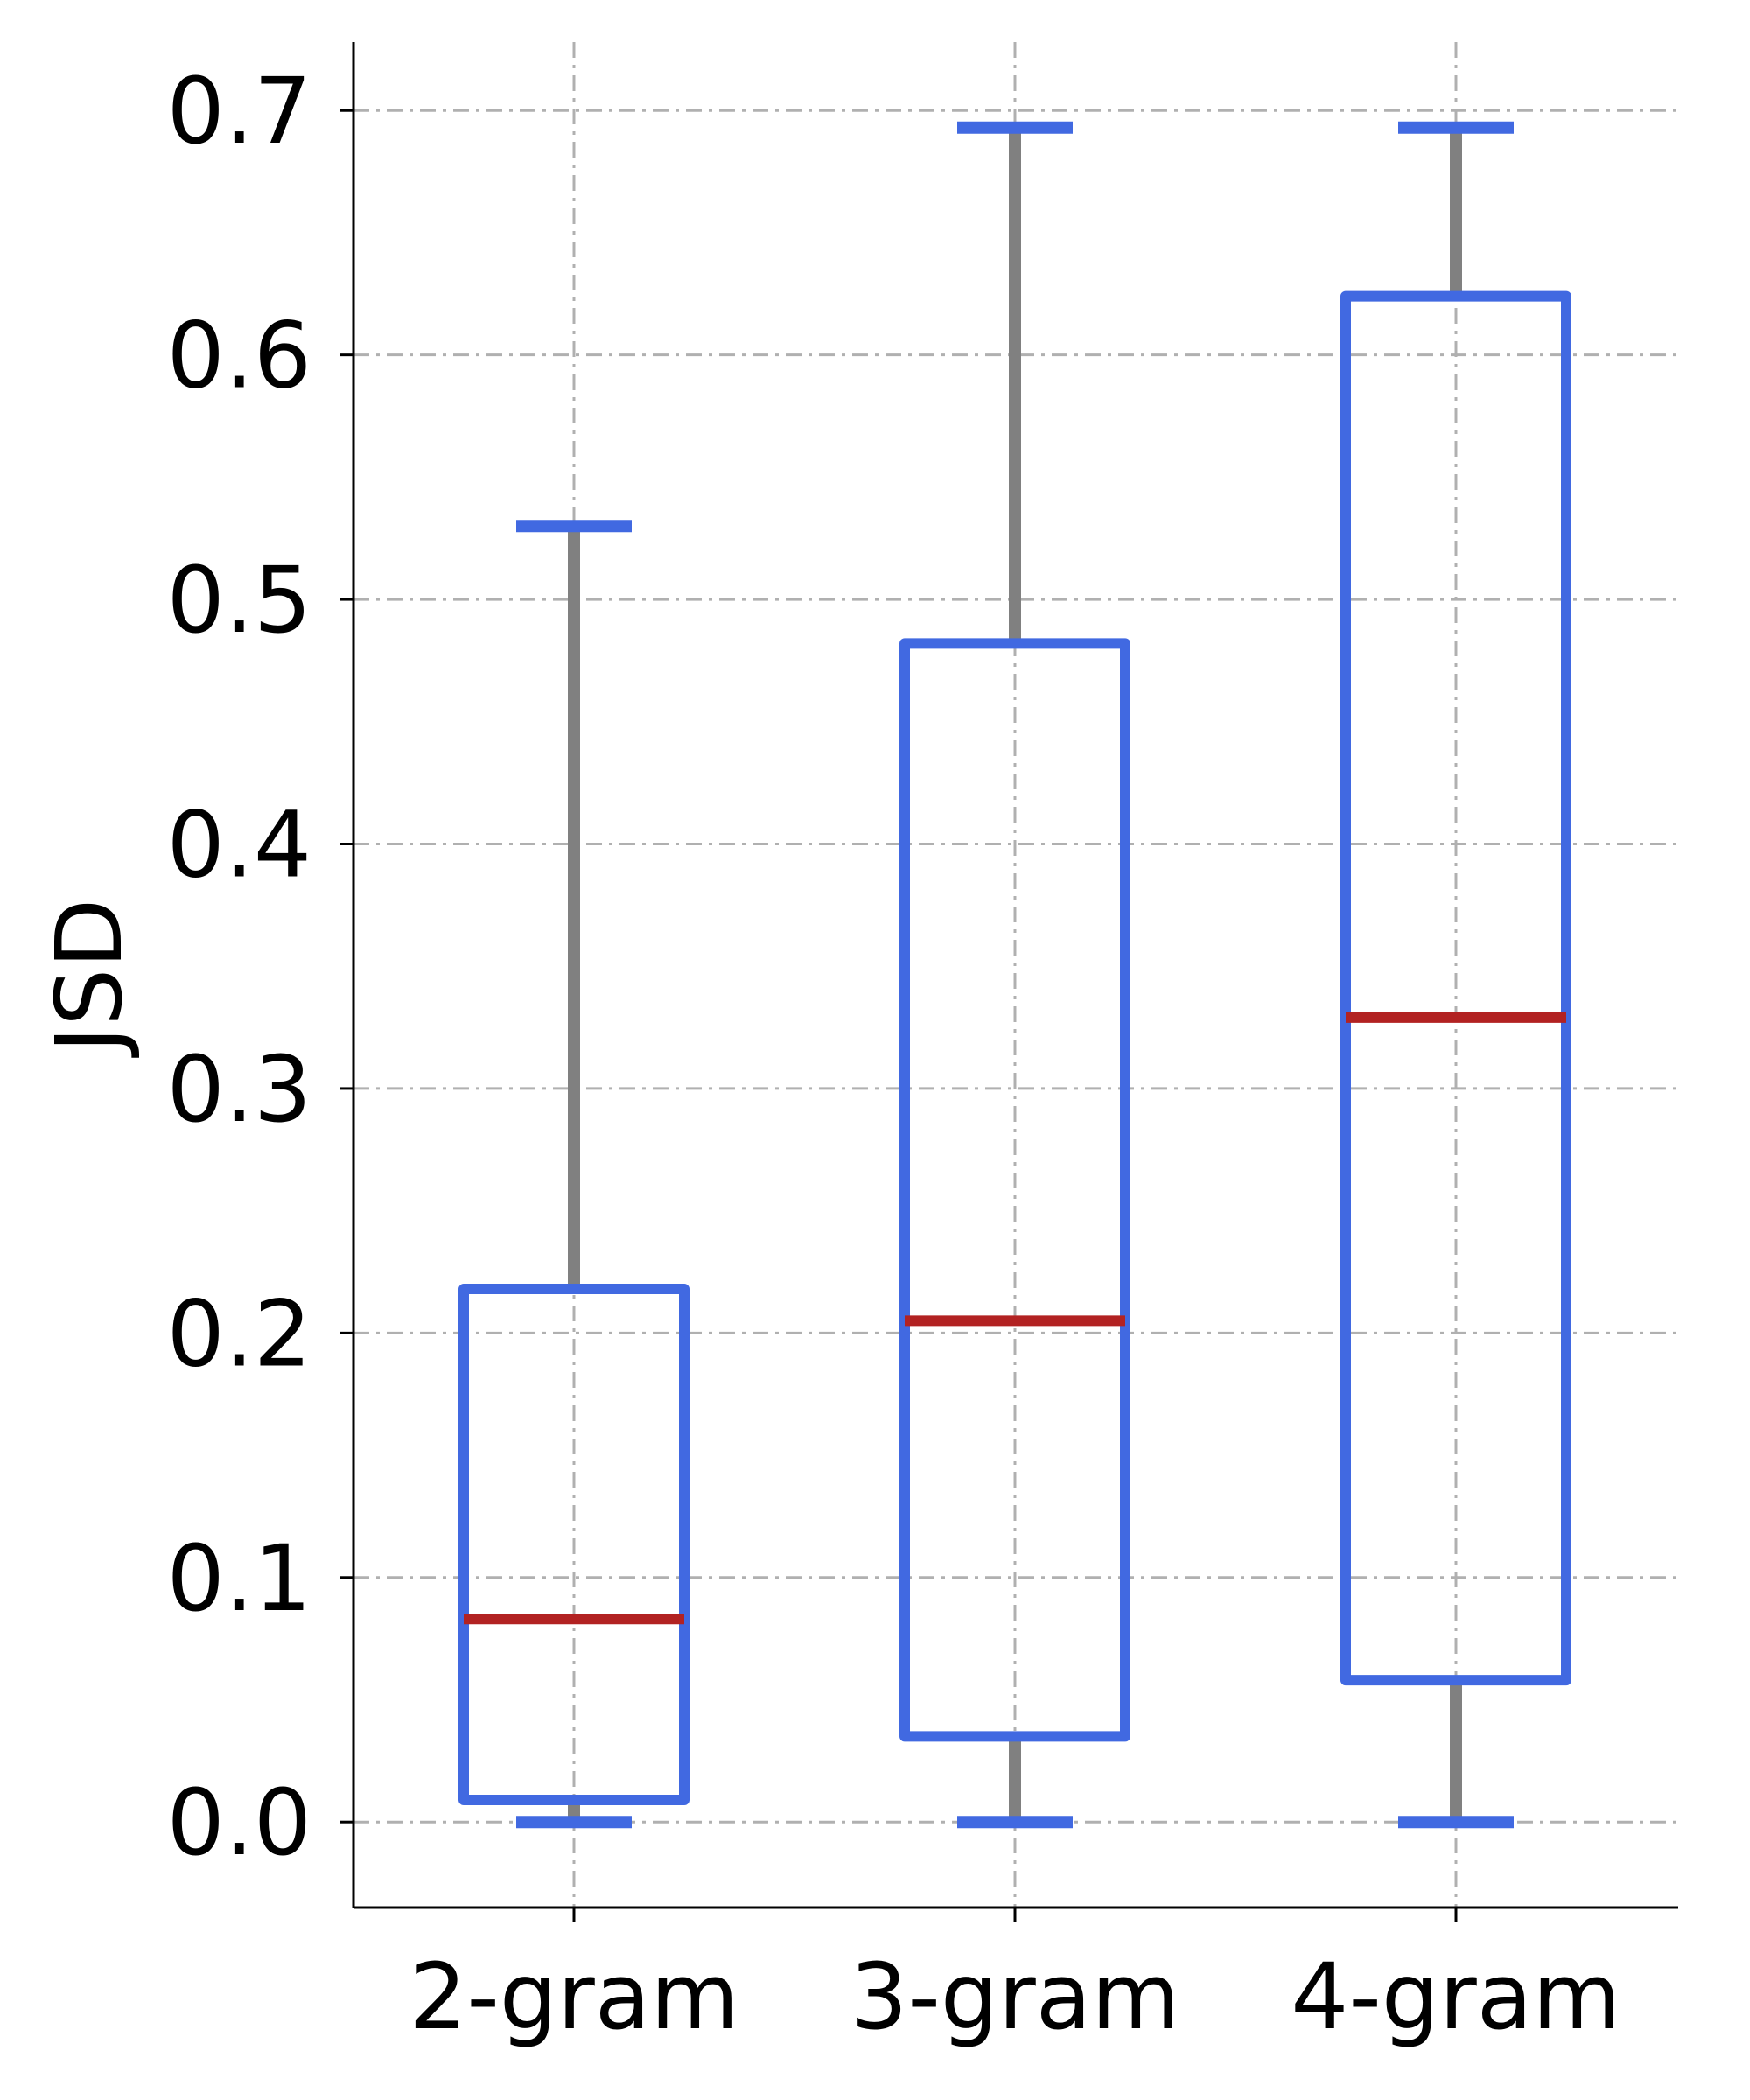 The height and width of the screenshot is (2100, 1750). I want to click on y-tick-label: 0.4, so click(239, 845).